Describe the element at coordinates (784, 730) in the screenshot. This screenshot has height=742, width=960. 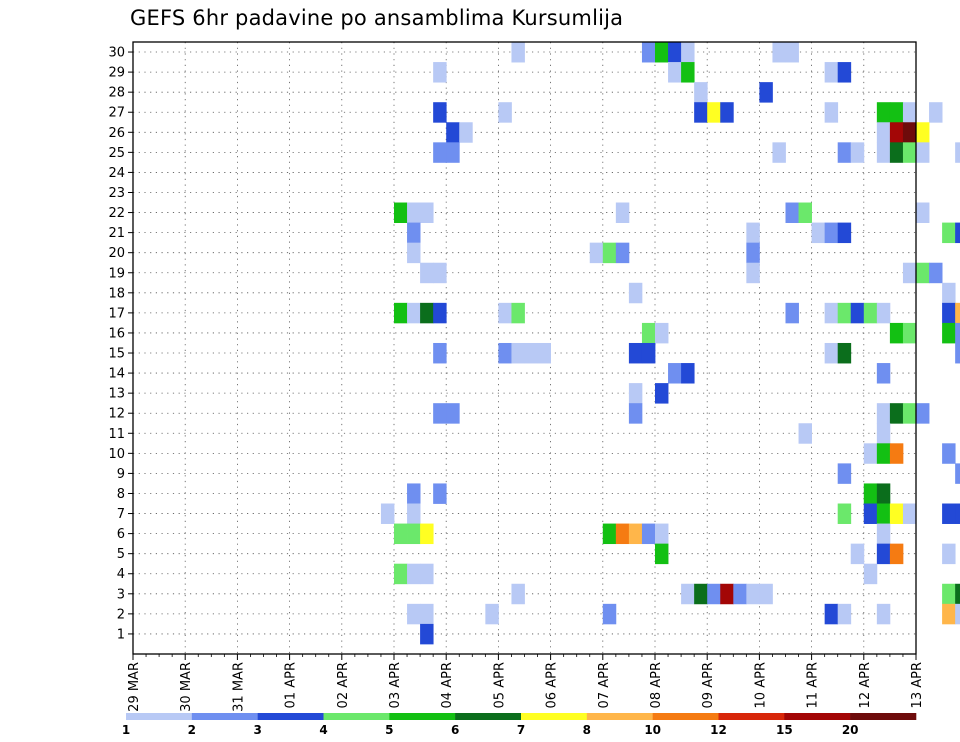
I see `colorbar-label: 15` at that location.